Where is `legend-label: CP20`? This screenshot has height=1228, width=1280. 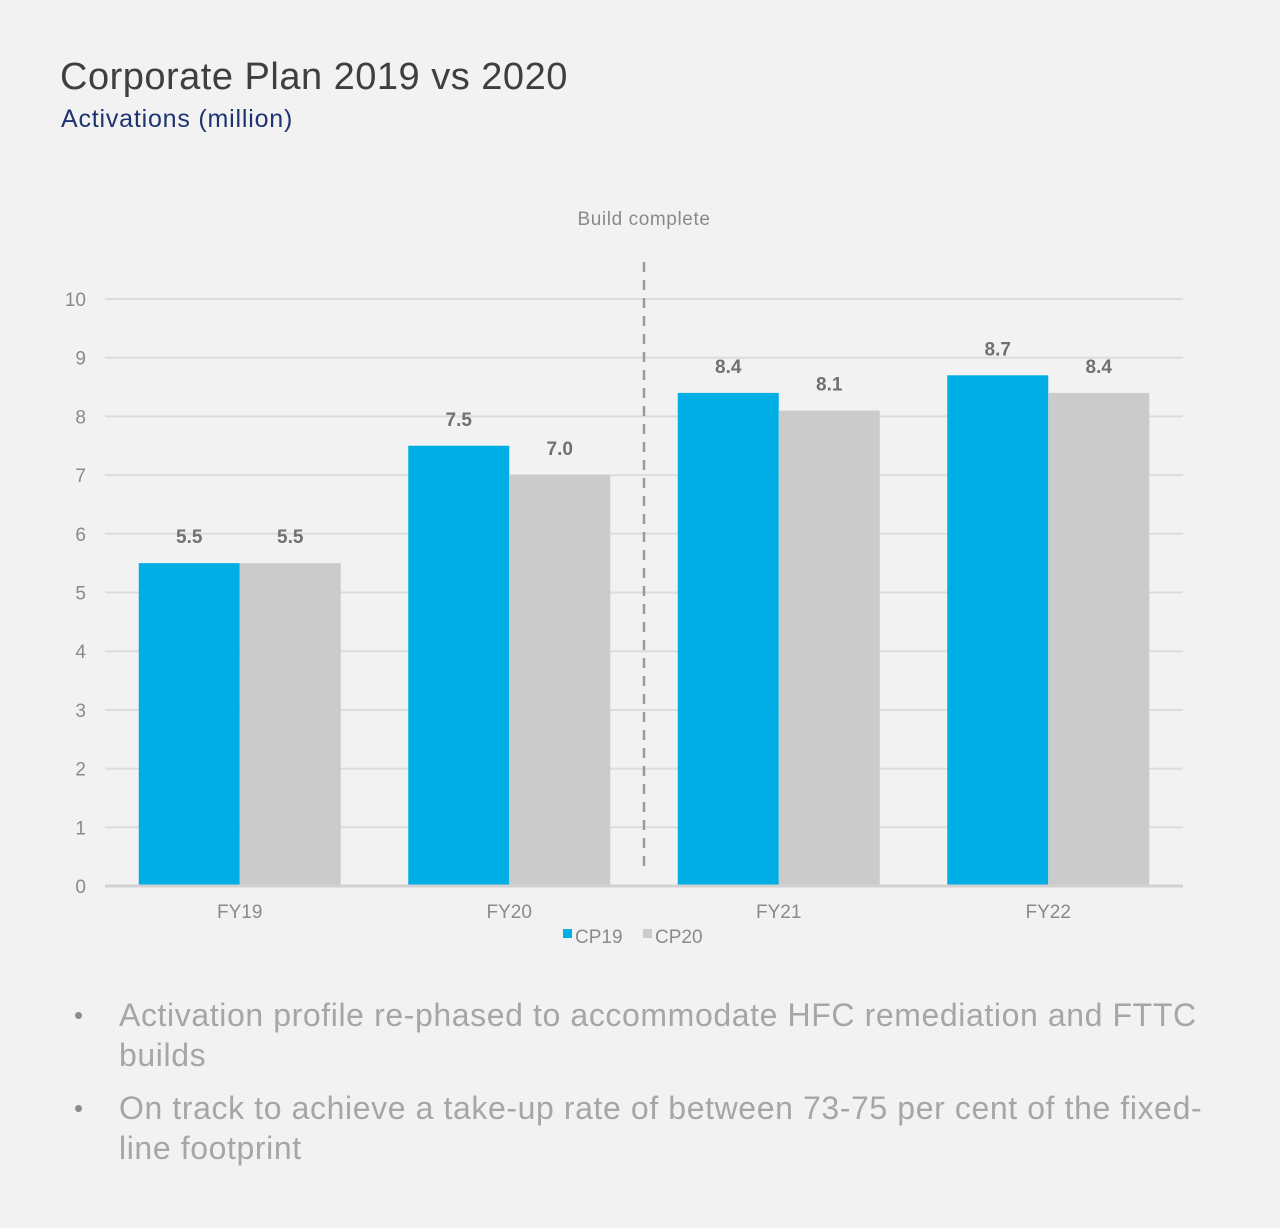
legend-label: CP20 is located at coordinates (679, 937).